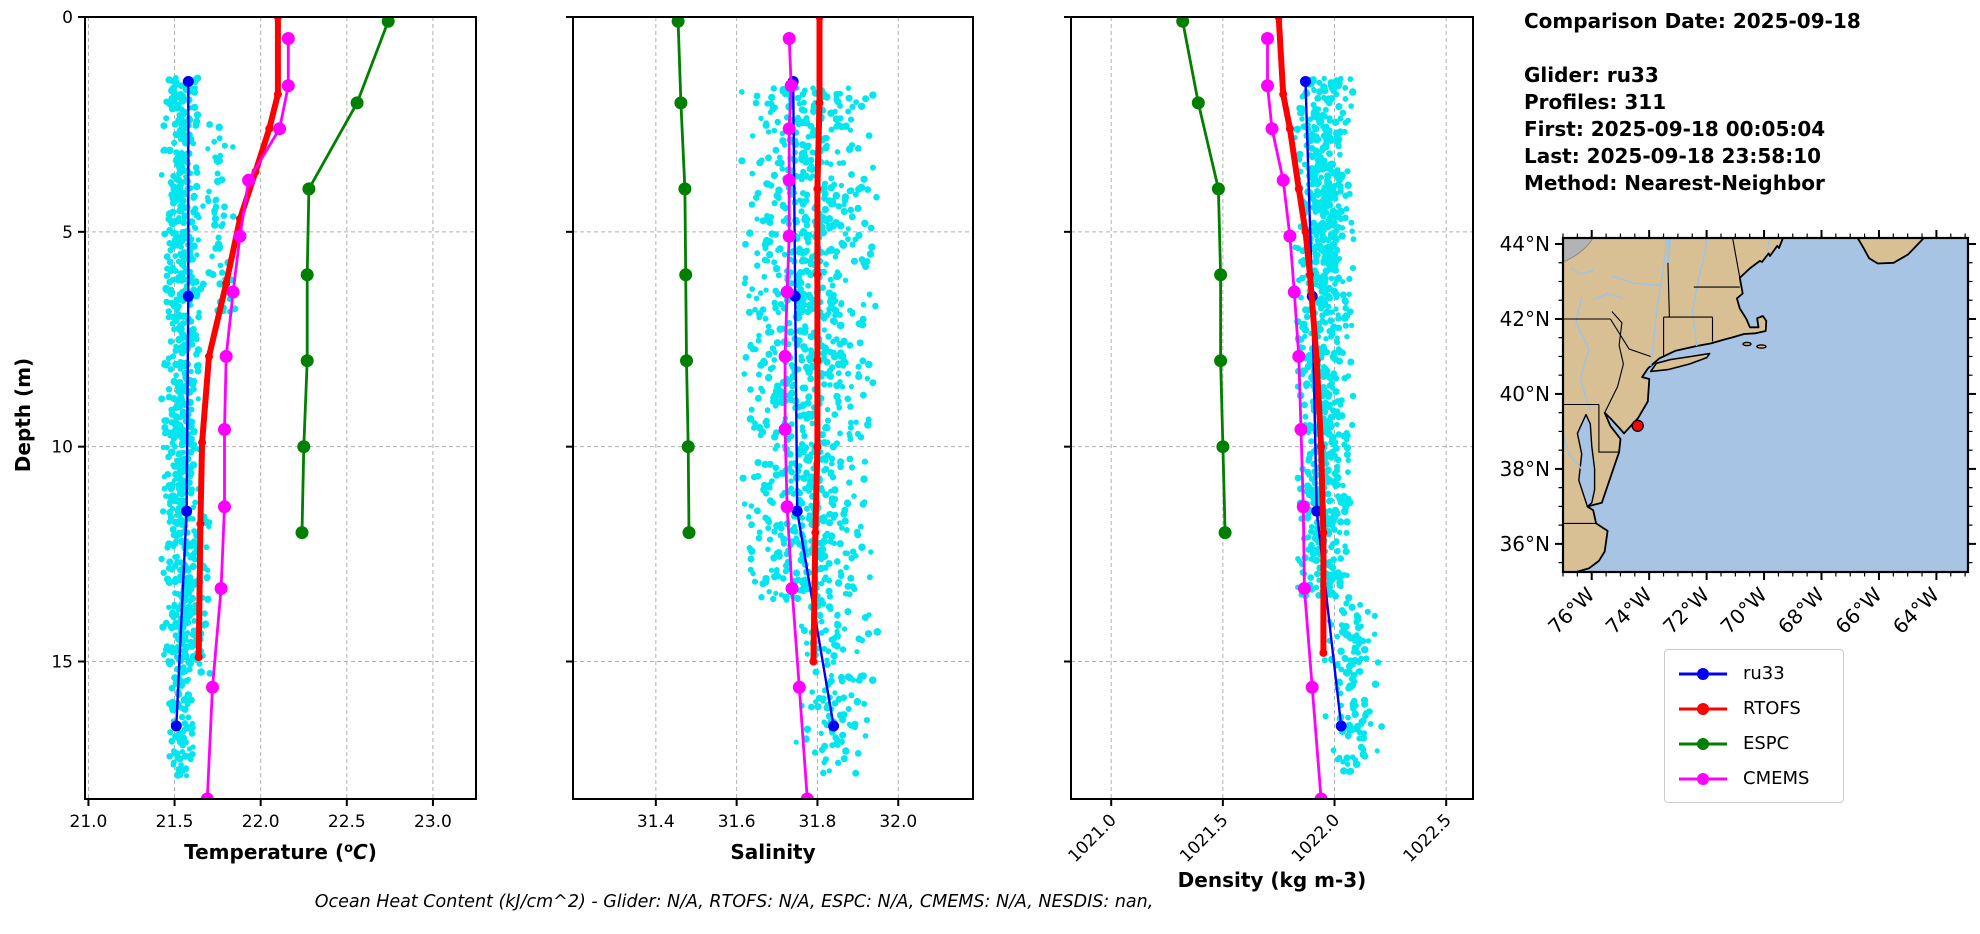  Describe the element at coordinates (656, 822) in the screenshot. I see `svg-text: 31.4` at that location.